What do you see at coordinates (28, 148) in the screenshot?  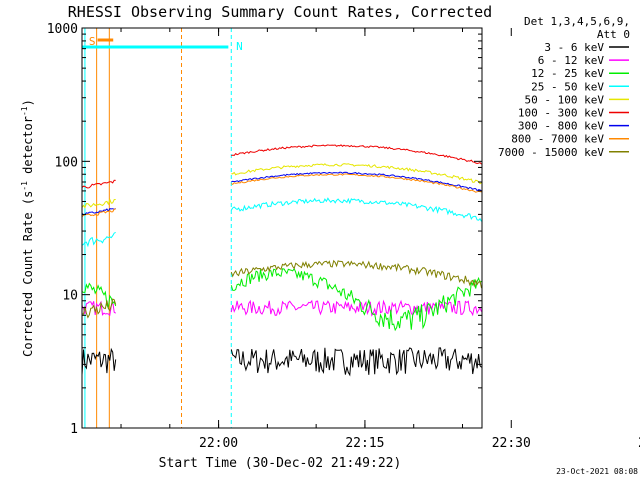 I see `y-axis-label-mid: detector` at bounding box center [28, 148].